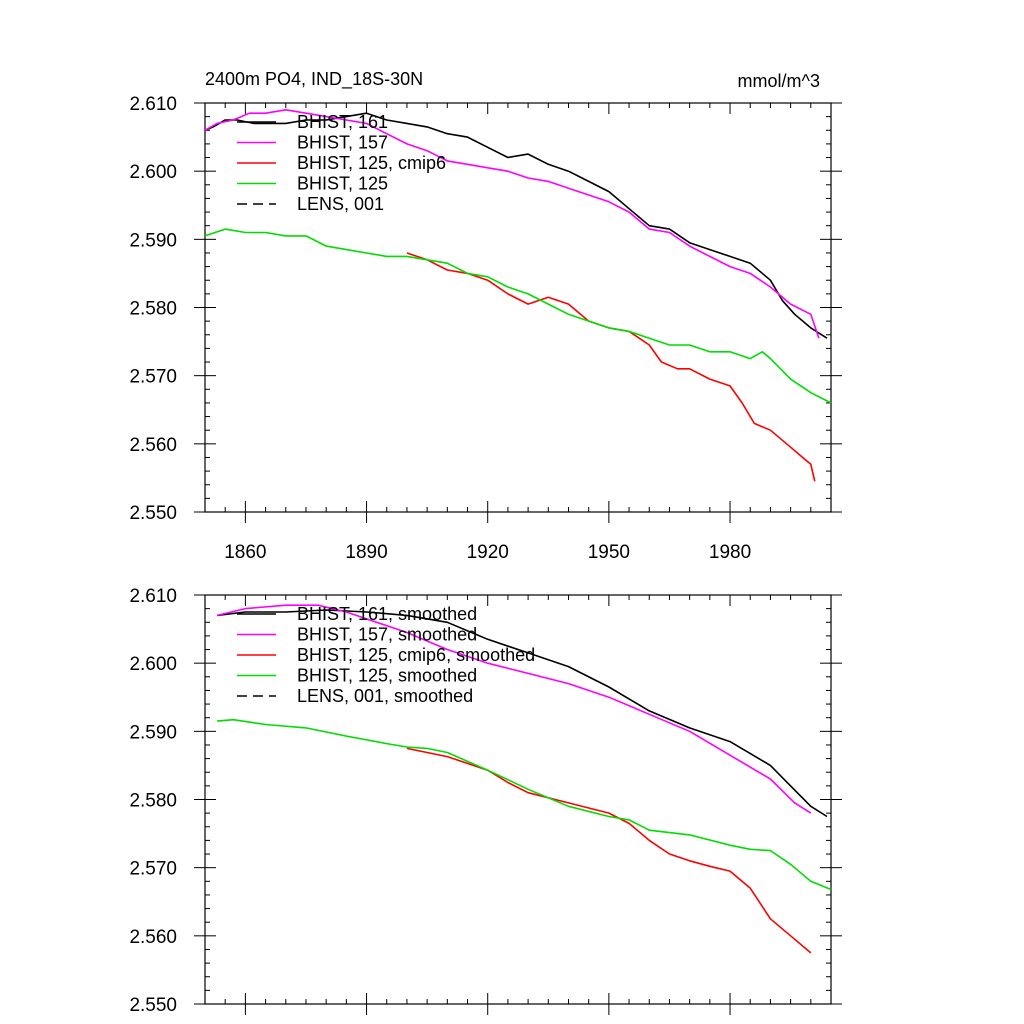  What do you see at coordinates (314, 79) in the screenshot?
I see `top-panel-title: 2400m PO4, IND_18S-30N` at bounding box center [314, 79].